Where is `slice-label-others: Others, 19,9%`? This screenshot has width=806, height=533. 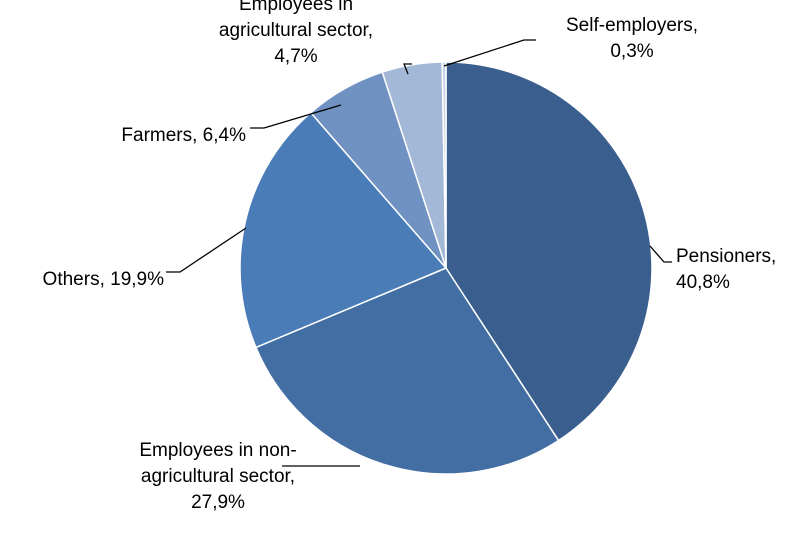
slice-label-others: Others, 19,9% is located at coordinates (104, 279).